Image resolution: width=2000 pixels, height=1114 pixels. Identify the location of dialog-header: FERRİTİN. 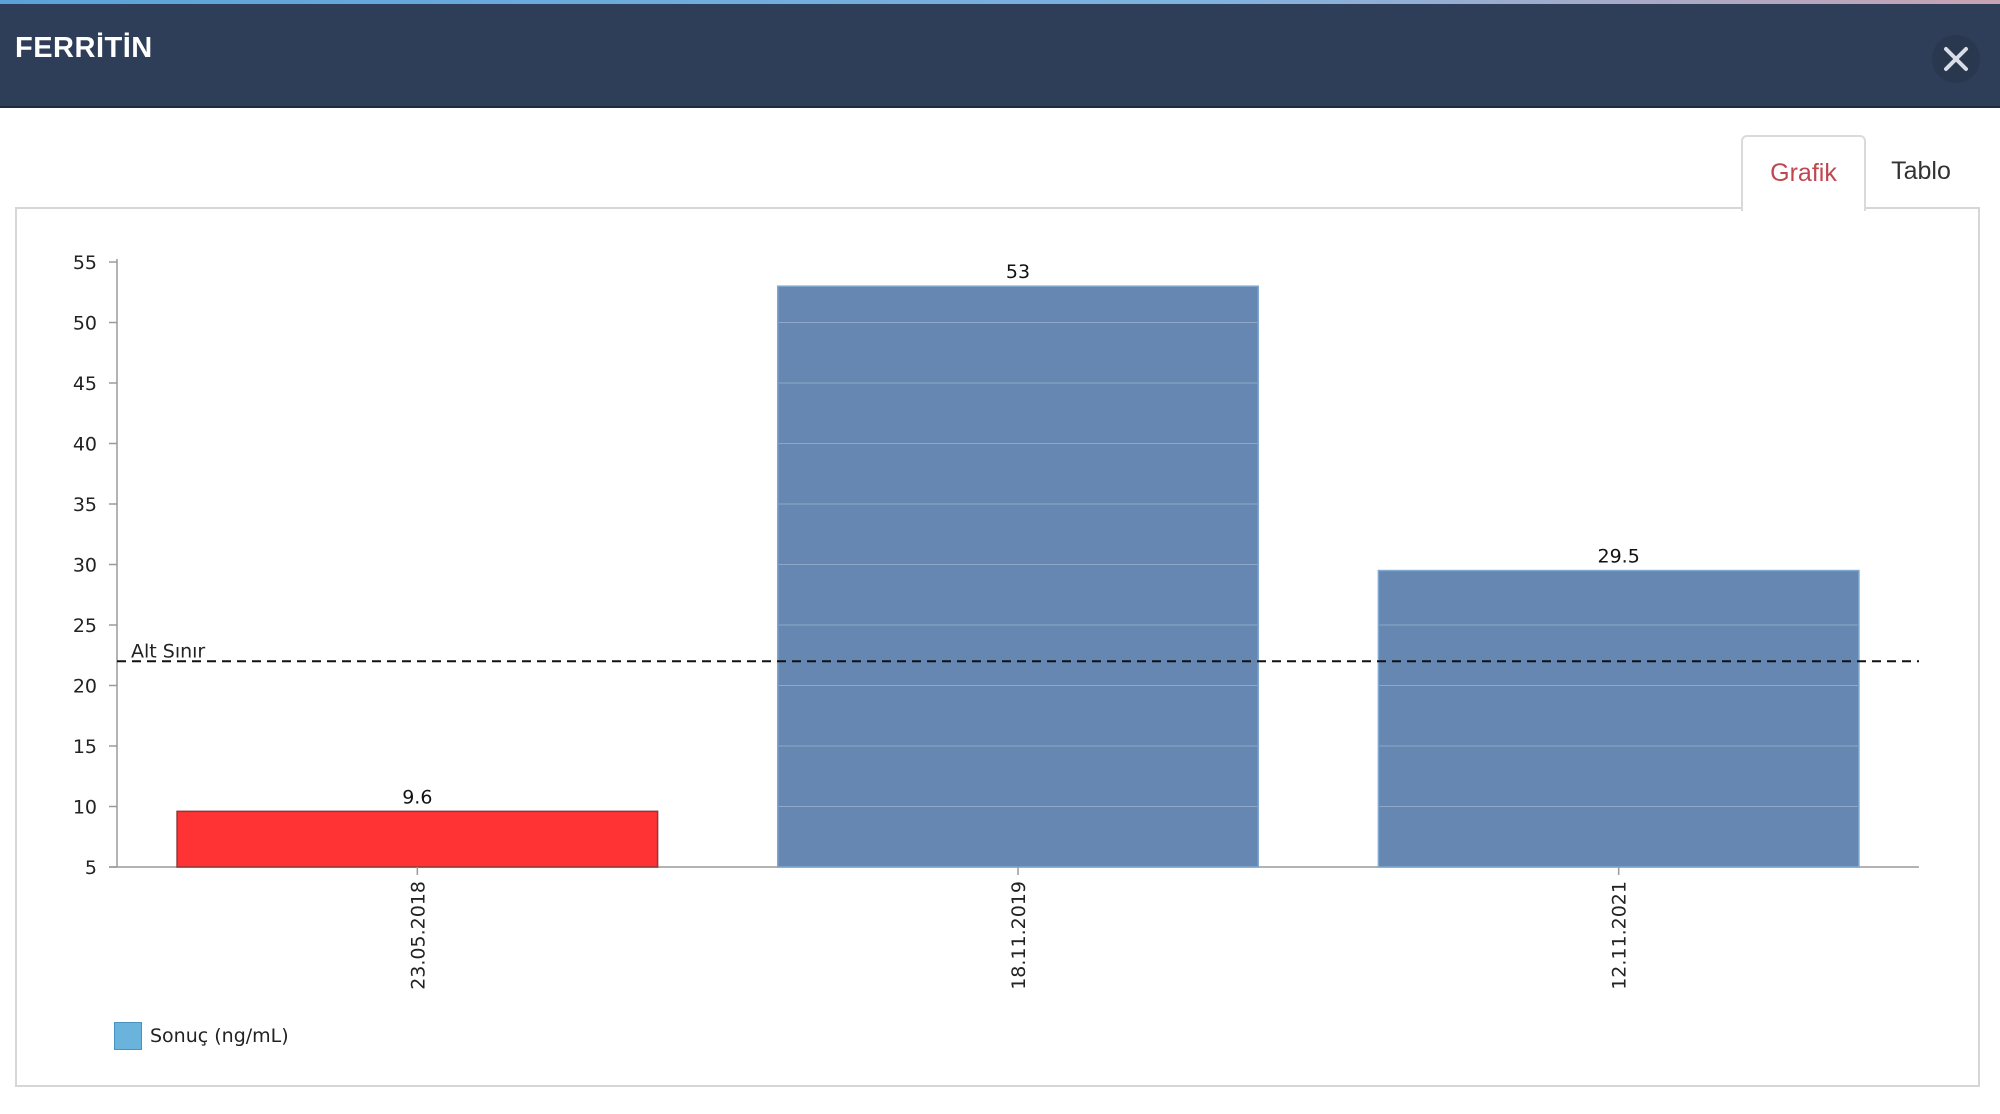
(1000, 56).